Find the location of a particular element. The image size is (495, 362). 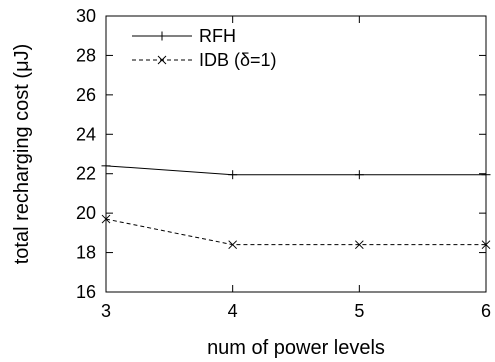

legend-label-0: RFH is located at coordinates (217, 36).